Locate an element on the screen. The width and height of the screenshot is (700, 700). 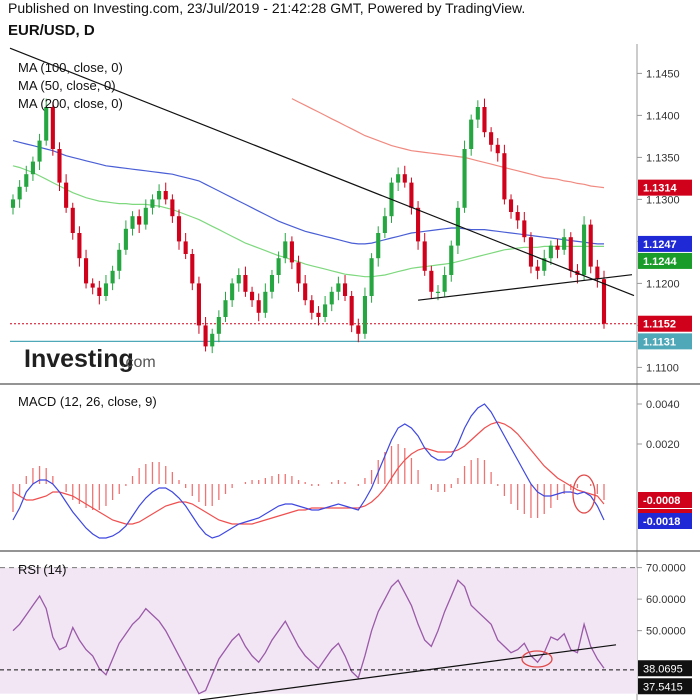
price-tick-label: 1.1200 is located at coordinates (663, 284).